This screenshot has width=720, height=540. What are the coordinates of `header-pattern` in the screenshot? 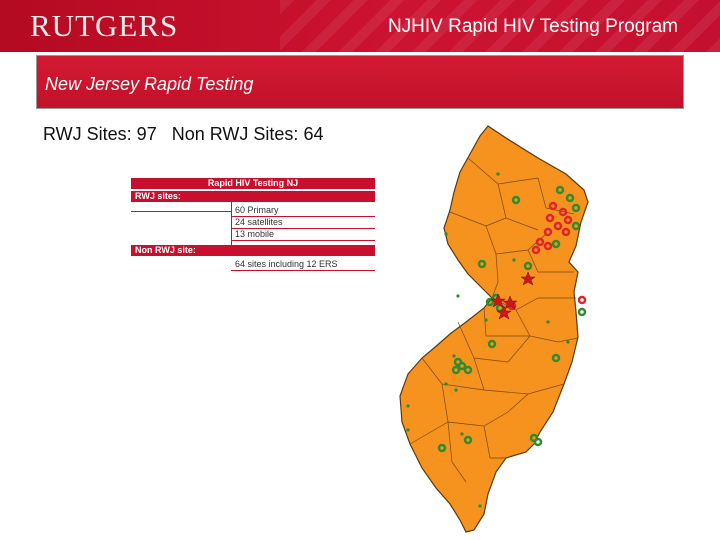 It's located at (500, 26).